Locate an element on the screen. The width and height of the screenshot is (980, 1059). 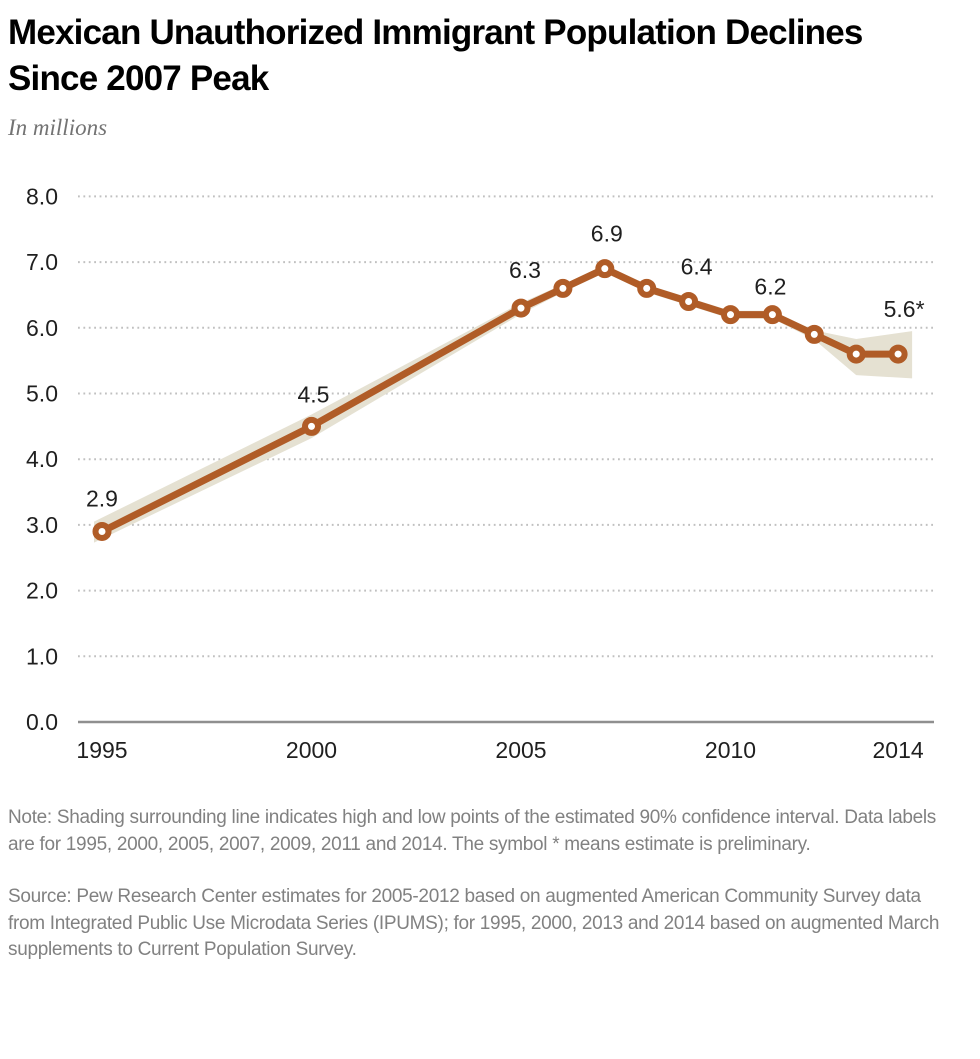
data-point-2012 is located at coordinates (814, 334).